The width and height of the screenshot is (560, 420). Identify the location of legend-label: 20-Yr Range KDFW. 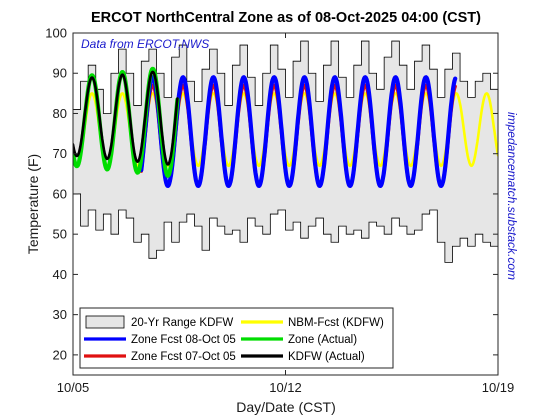
(182, 323).